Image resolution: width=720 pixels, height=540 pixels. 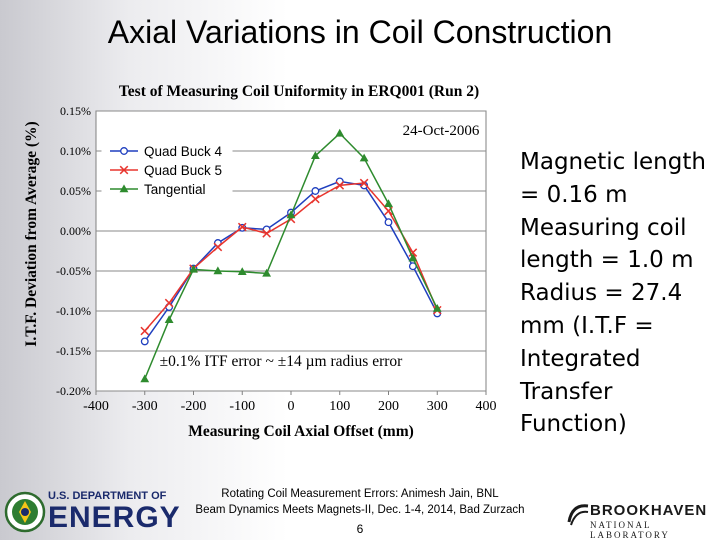 What do you see at coordinates (183, 151) in the screenshot?
I see `legend-label: Quad Buck 4` at bounding box center [183, 151].